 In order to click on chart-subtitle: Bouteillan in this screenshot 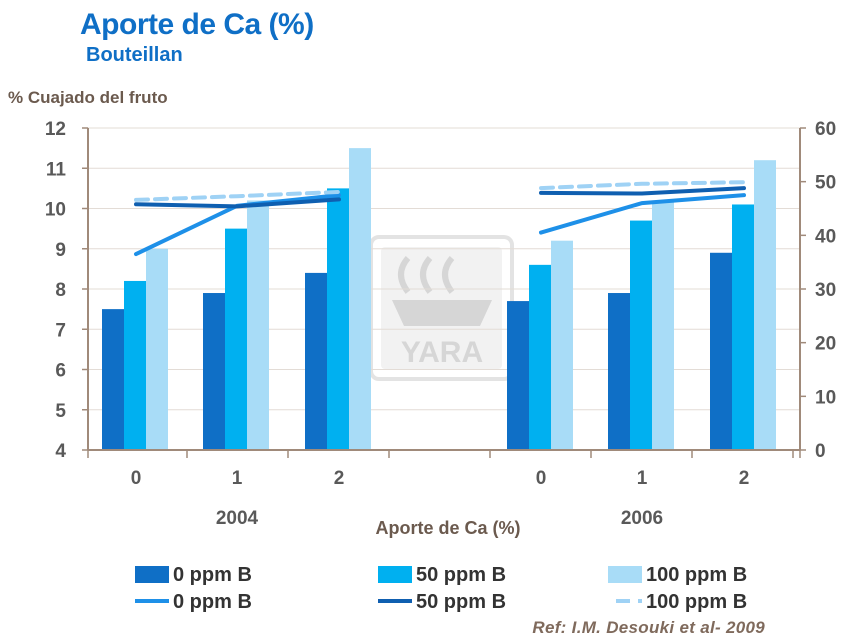, I will do `click(134, 55)`.